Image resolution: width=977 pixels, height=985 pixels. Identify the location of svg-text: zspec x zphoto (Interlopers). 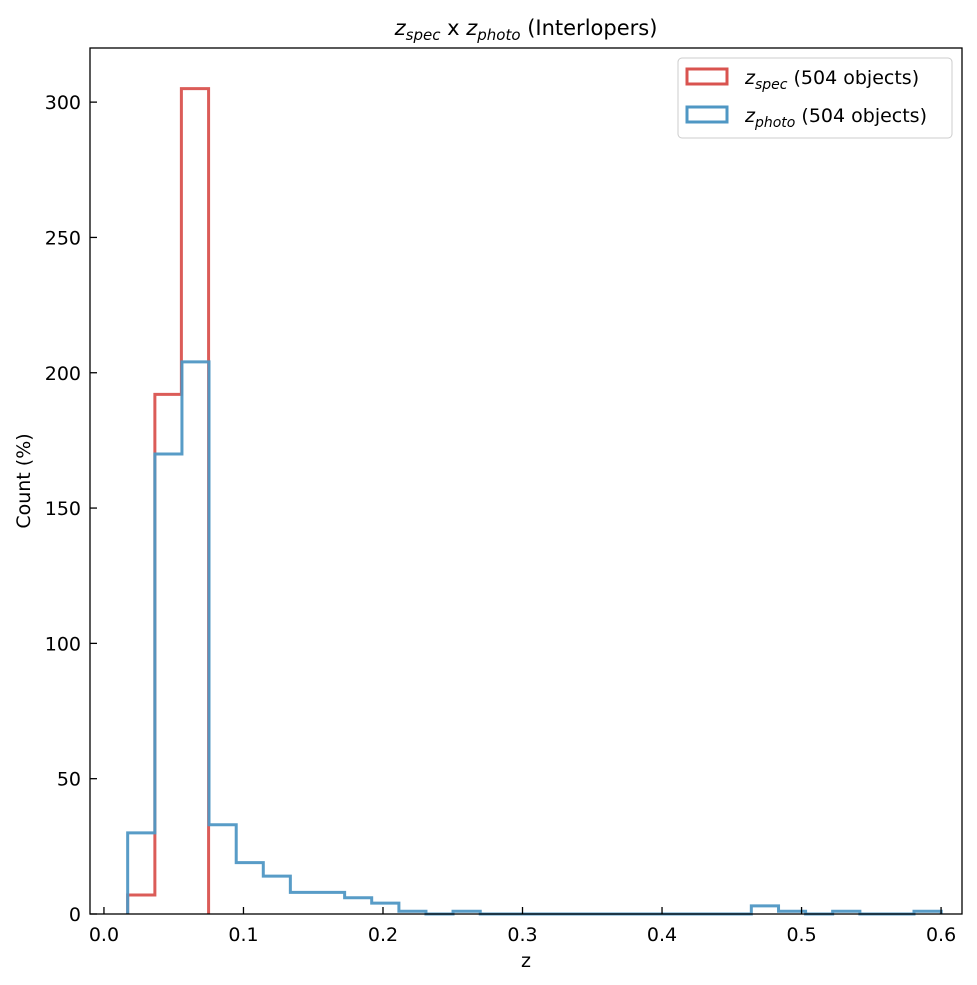
(526, 30).